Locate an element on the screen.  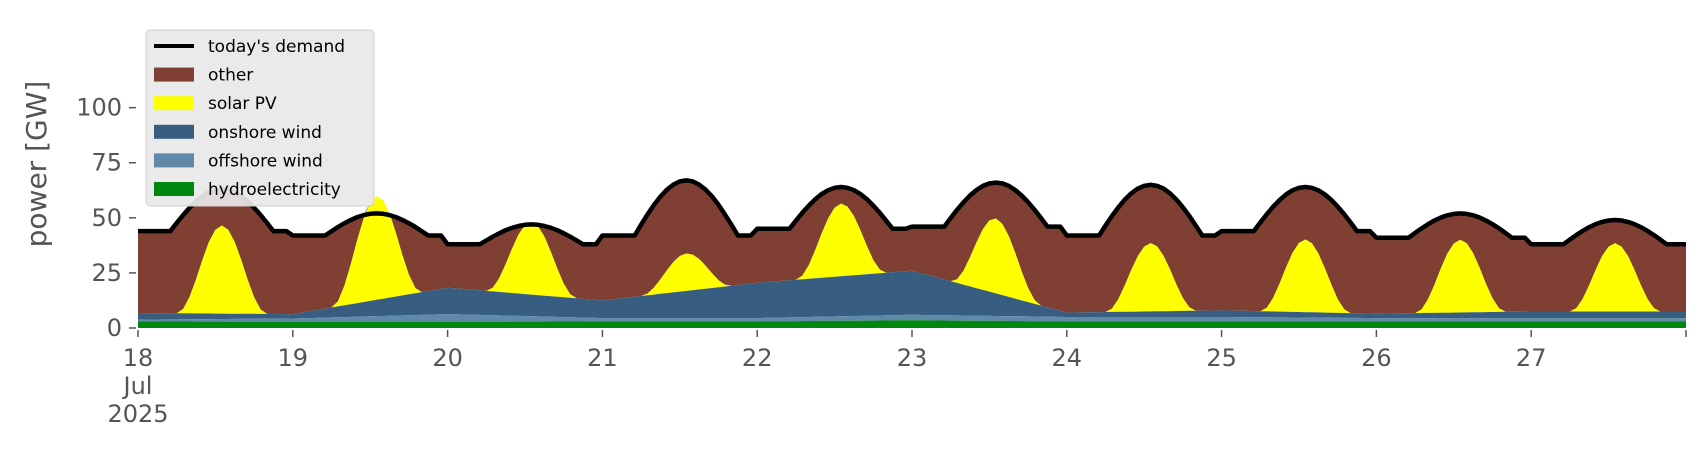
x-tick-label: 21 is located at coordinates (602, 358).